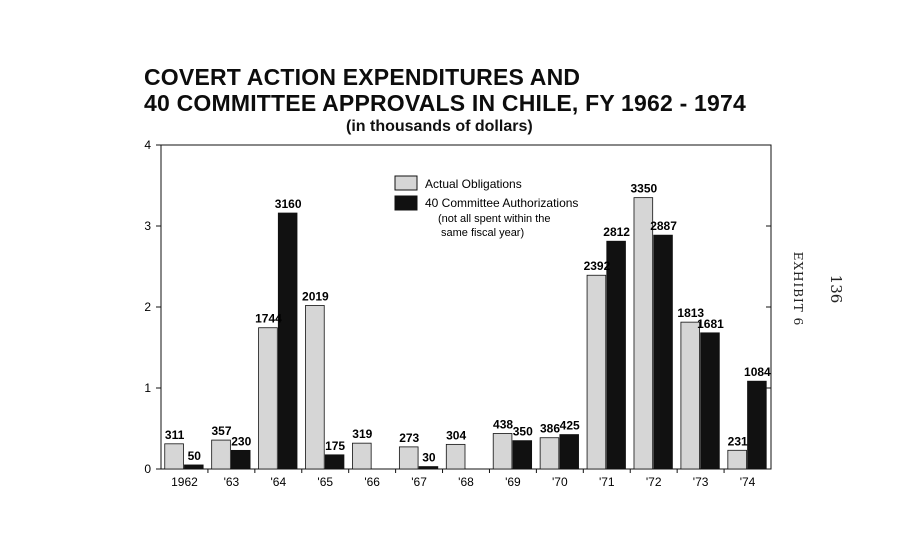 The height and width of the screenshot is (552, 901). What do you see at coordinates (335, 446) in the screenshot?
I see `data-label-40-committee-authorizations-65: 175` at bounding box center [335, 446].